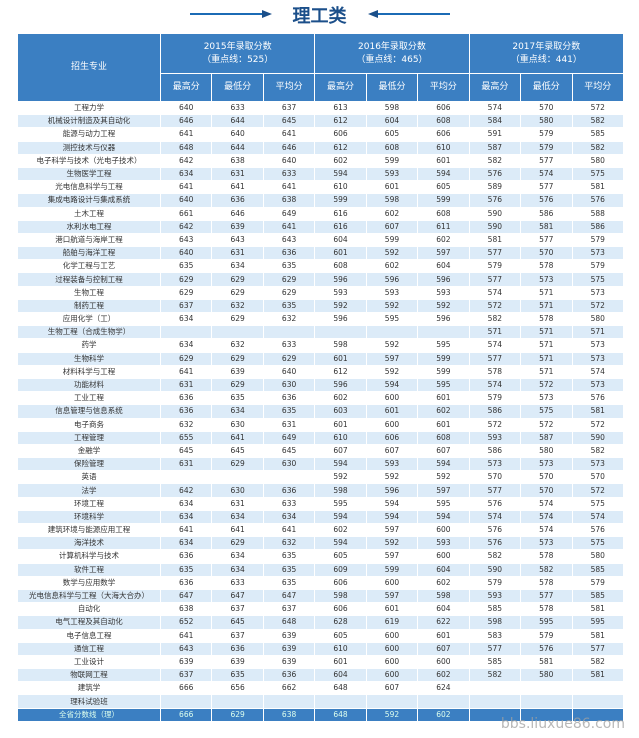 The height and width of the screenshot is (738, 639). What do you see at coordinates (237, 635) in the screenshot?
I see `score: 637` at bounding box center [237, 635].